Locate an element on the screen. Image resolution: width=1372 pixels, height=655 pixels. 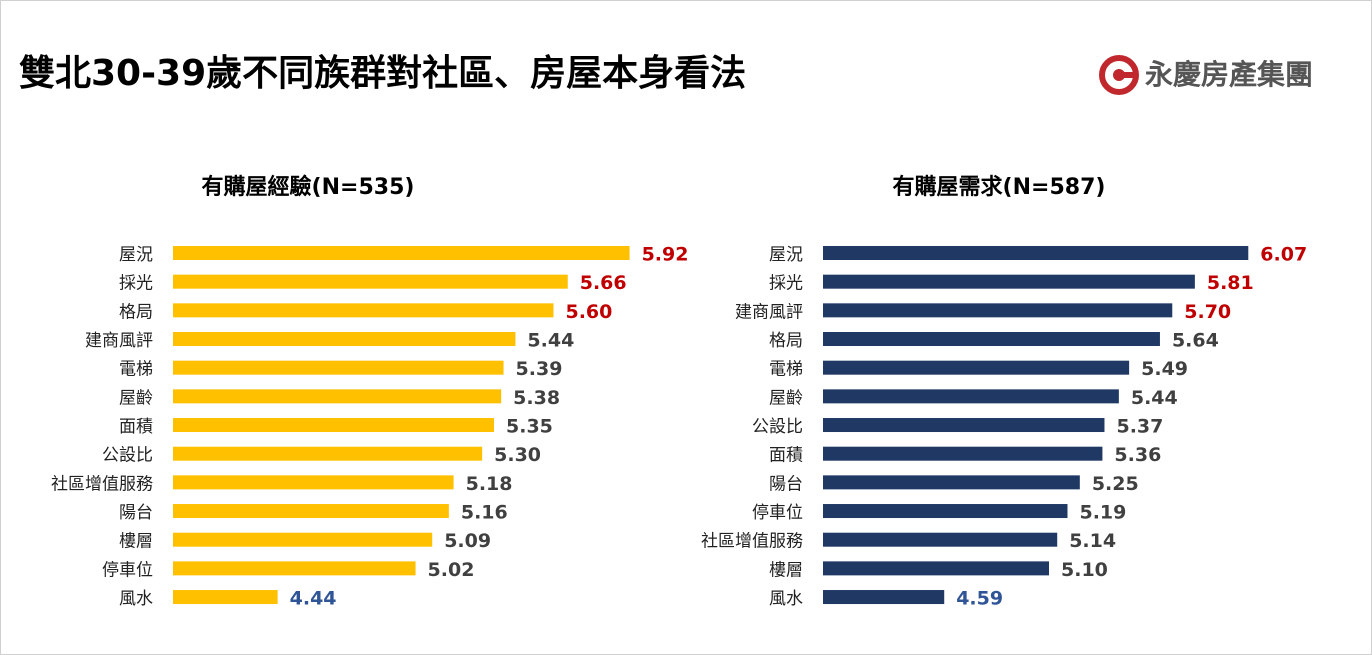
value-label: 5.10 is located at coordinates (1084, 570).